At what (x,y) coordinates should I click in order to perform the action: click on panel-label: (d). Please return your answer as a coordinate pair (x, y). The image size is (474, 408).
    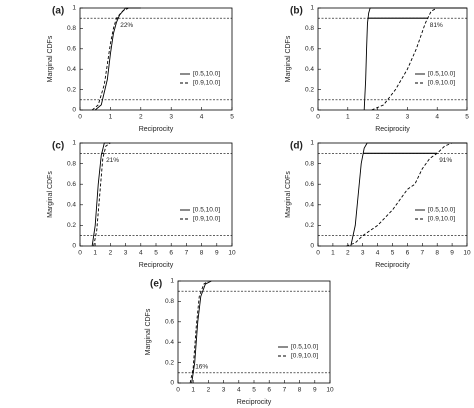
    Looking at the image, I should click on (296, 146).